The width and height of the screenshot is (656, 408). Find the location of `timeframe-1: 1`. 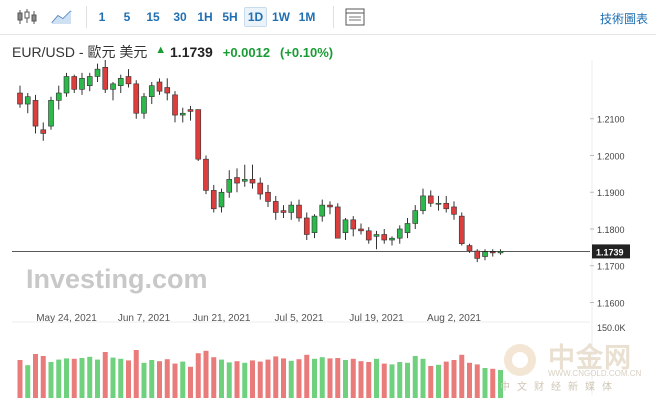

timeframe-1: 1 is located at coordinates (102, 17).